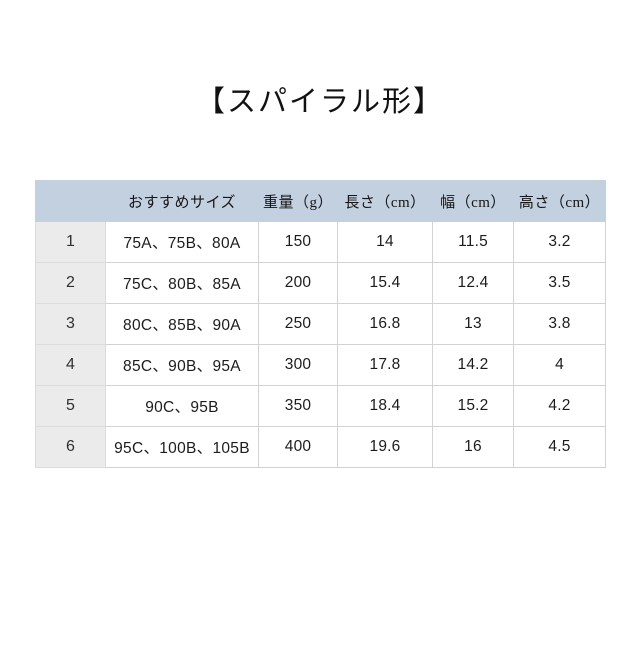 This screenshot has height=652, width=640. Describe the element at coordinates (70, 365) in the screenshot. I see `cell-index: 4` at that location.